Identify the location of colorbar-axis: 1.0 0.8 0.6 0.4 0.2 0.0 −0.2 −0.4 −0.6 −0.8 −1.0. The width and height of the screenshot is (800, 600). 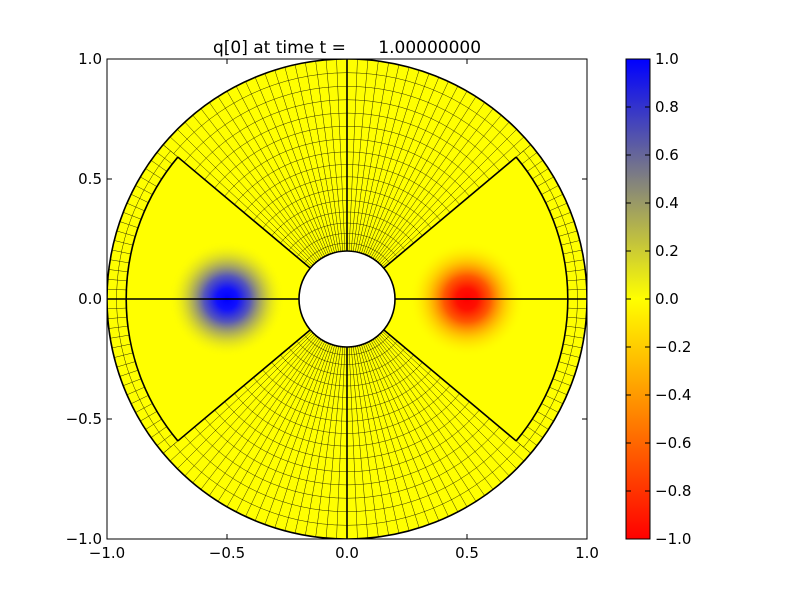
(658, 299).